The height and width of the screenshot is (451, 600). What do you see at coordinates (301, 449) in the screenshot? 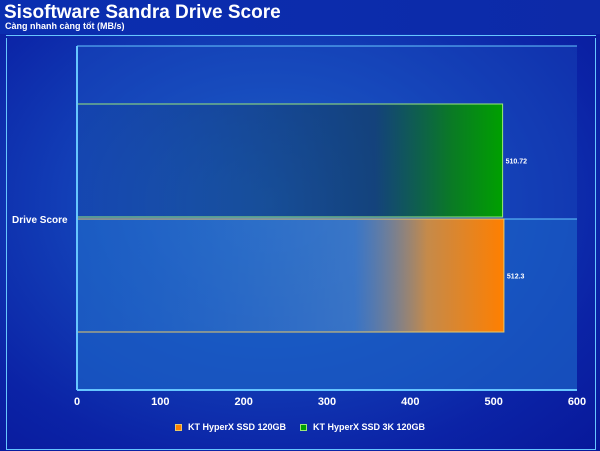
I see `footer-divider-line` at bounding box center [301, 449].